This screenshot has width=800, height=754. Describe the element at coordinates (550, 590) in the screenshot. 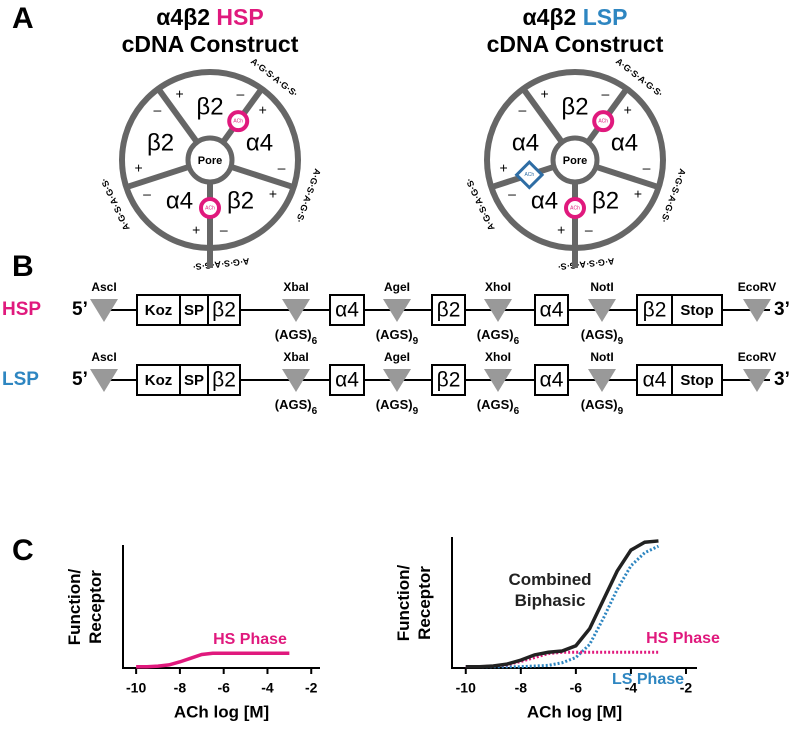

I see `series-label: Combined Biphasic` at that location.